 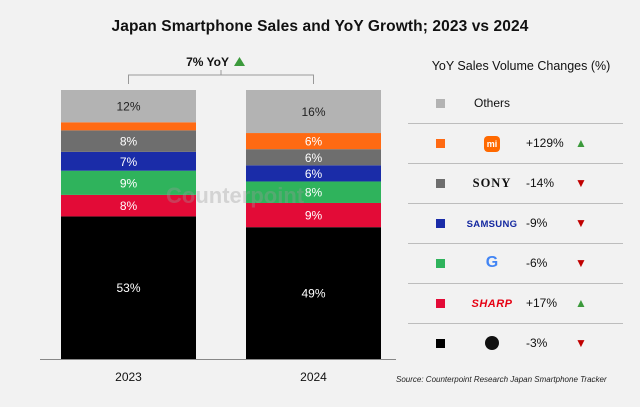 I want to click on legend-brand-samsung: SAMSUNG, so click(x=492, y=224).